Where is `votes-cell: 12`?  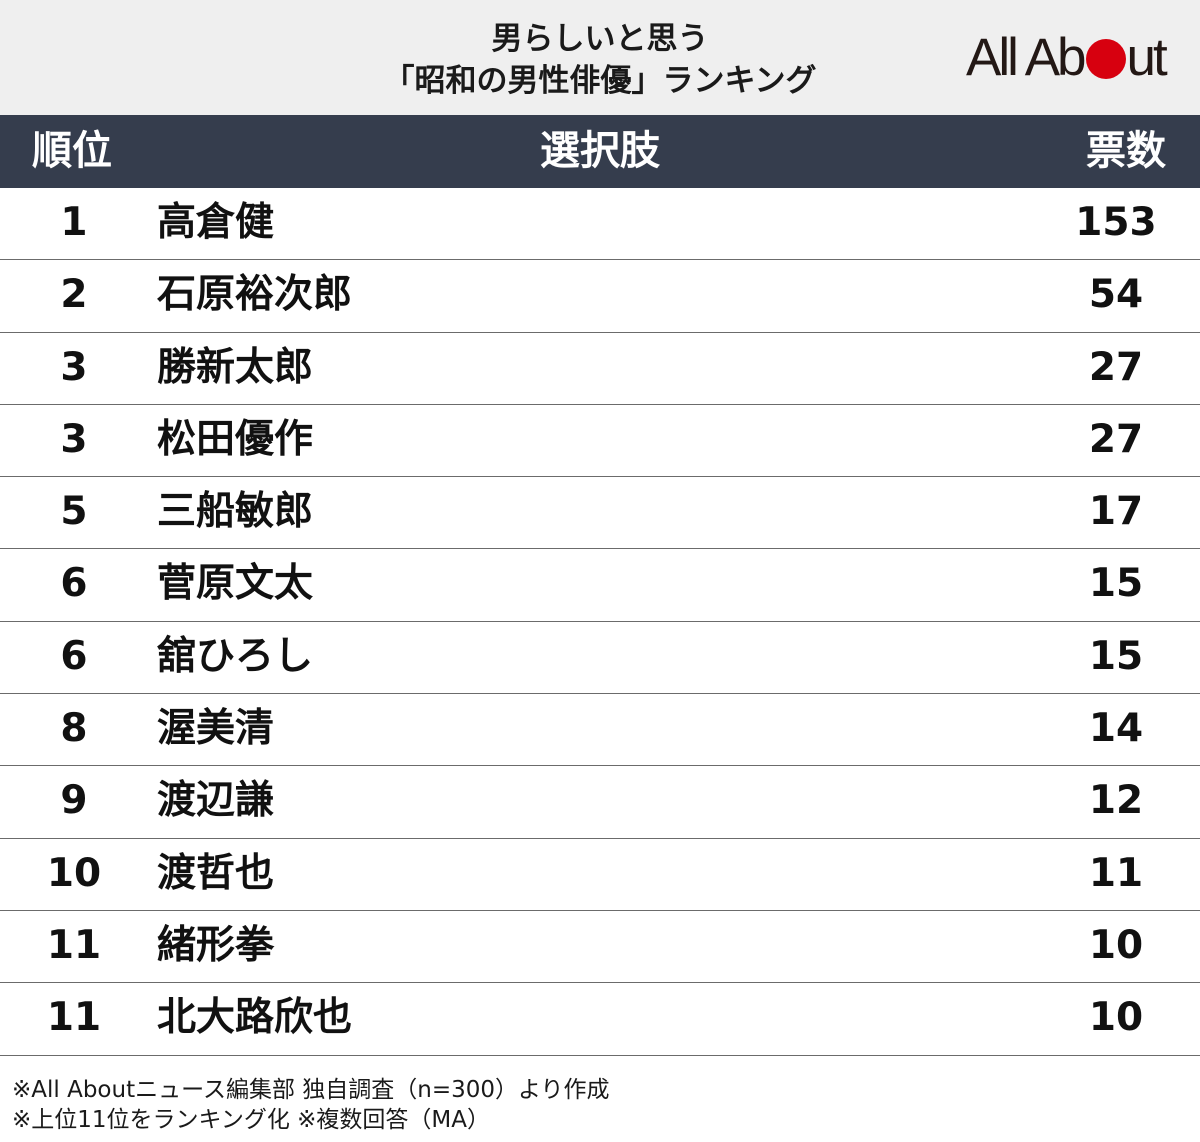 votes-cell: 12 is located at coordinates (1116, 801).